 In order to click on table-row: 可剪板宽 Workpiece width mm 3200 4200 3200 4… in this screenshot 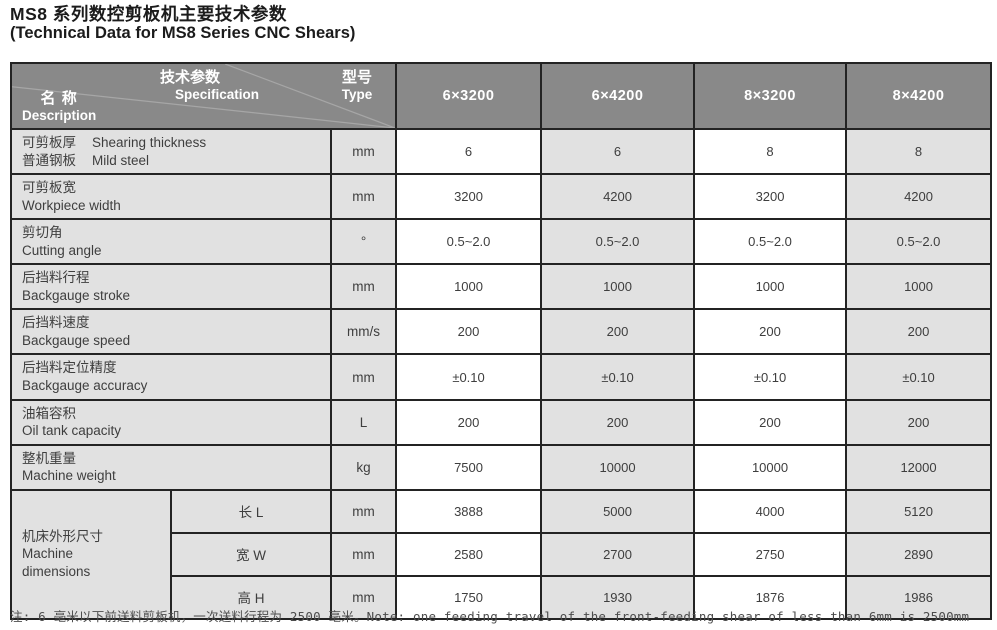, I will do `click(501, 197)`.